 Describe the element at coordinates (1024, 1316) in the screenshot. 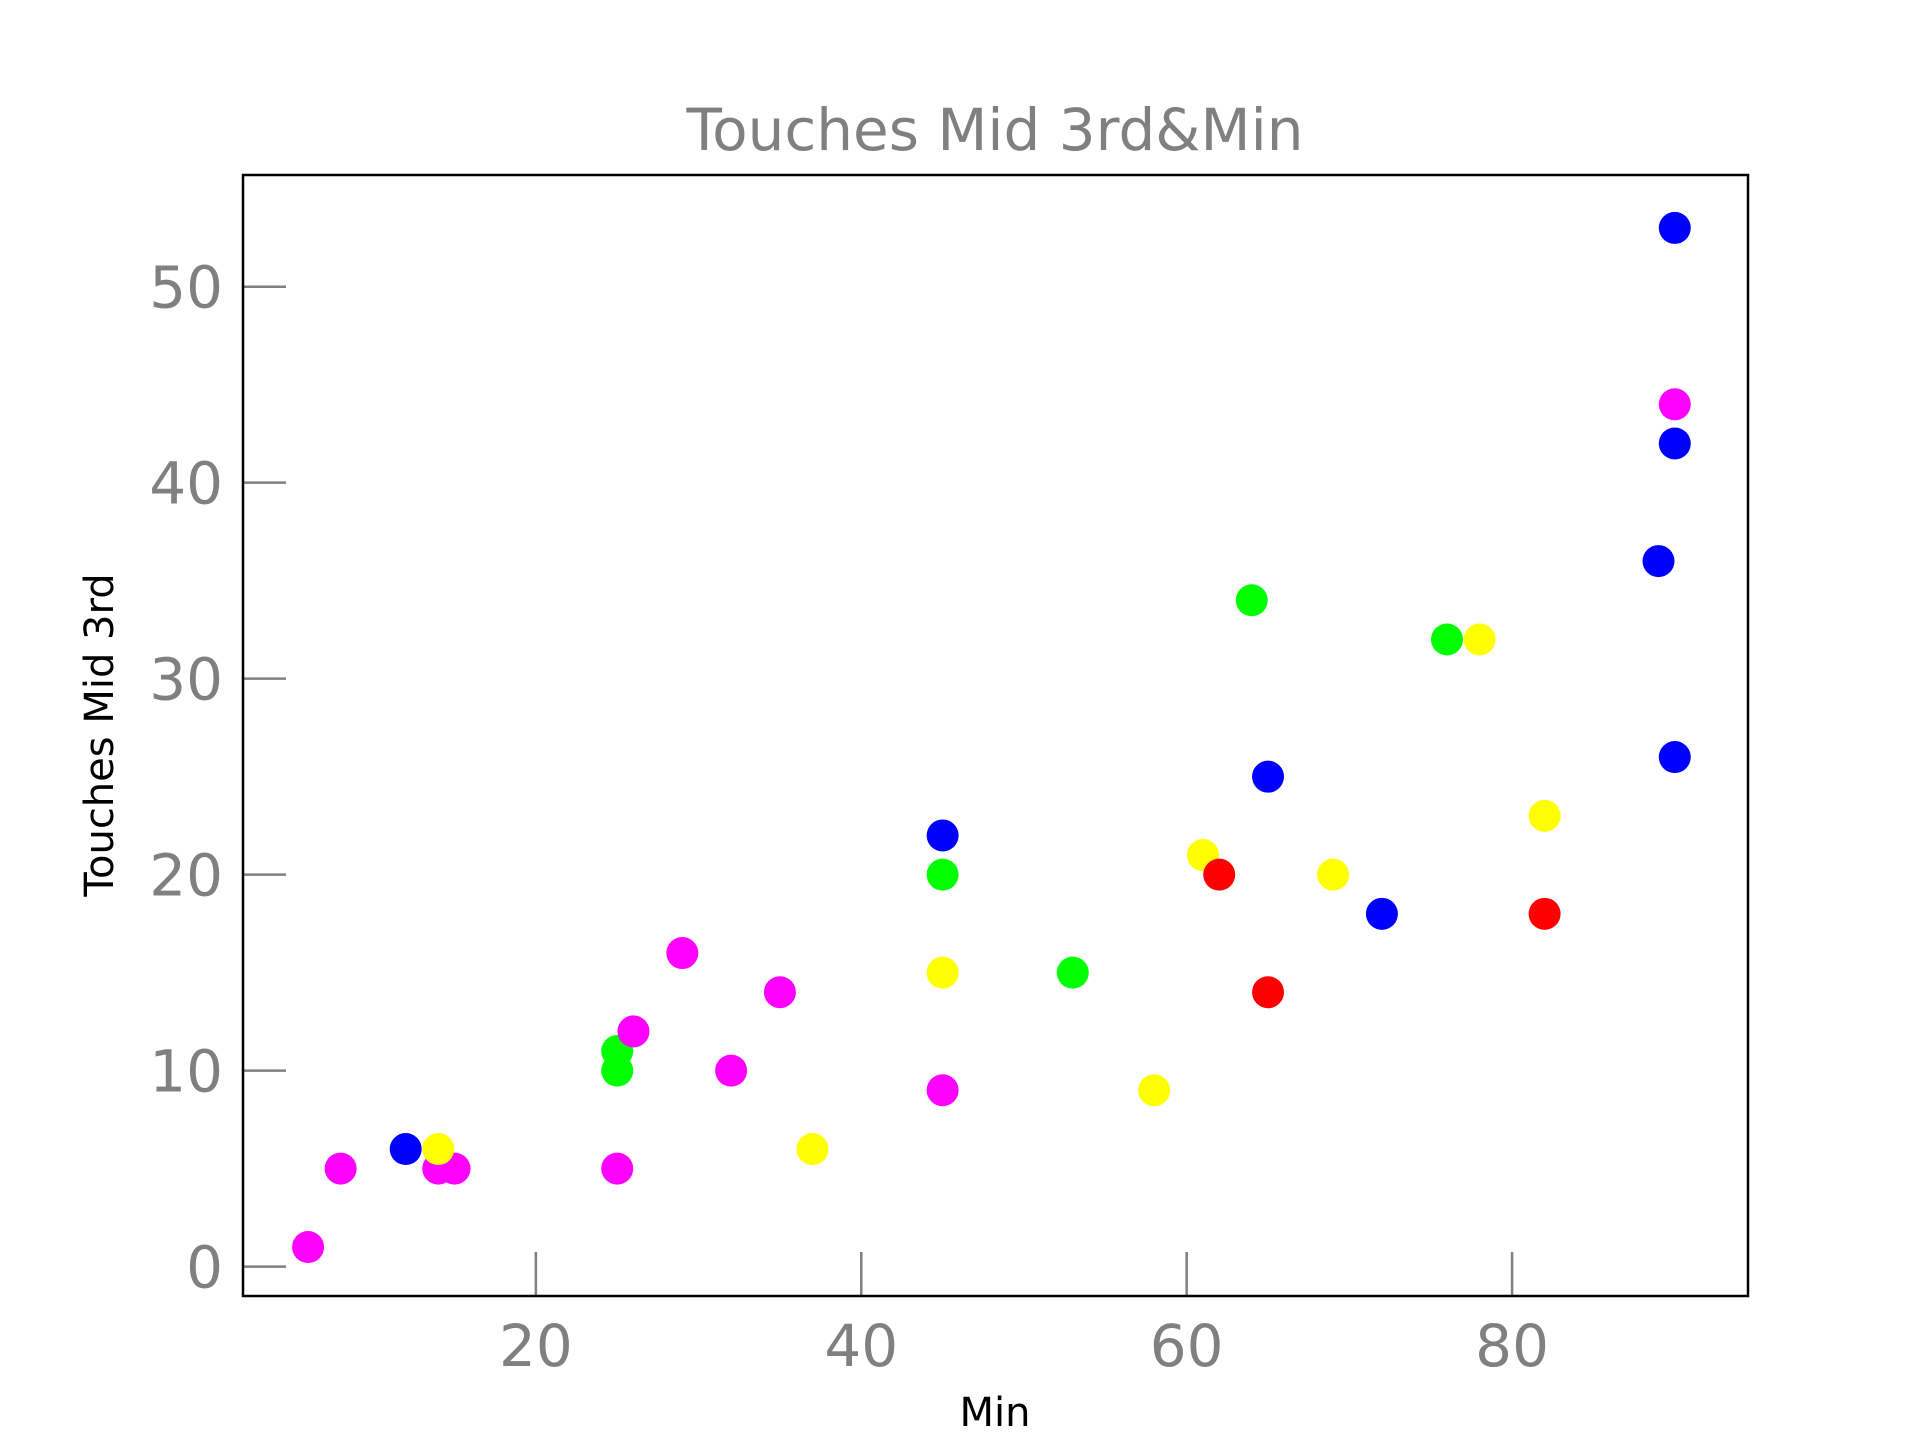

I see `x-axis-ticks: 20 40 60 80` at that location.